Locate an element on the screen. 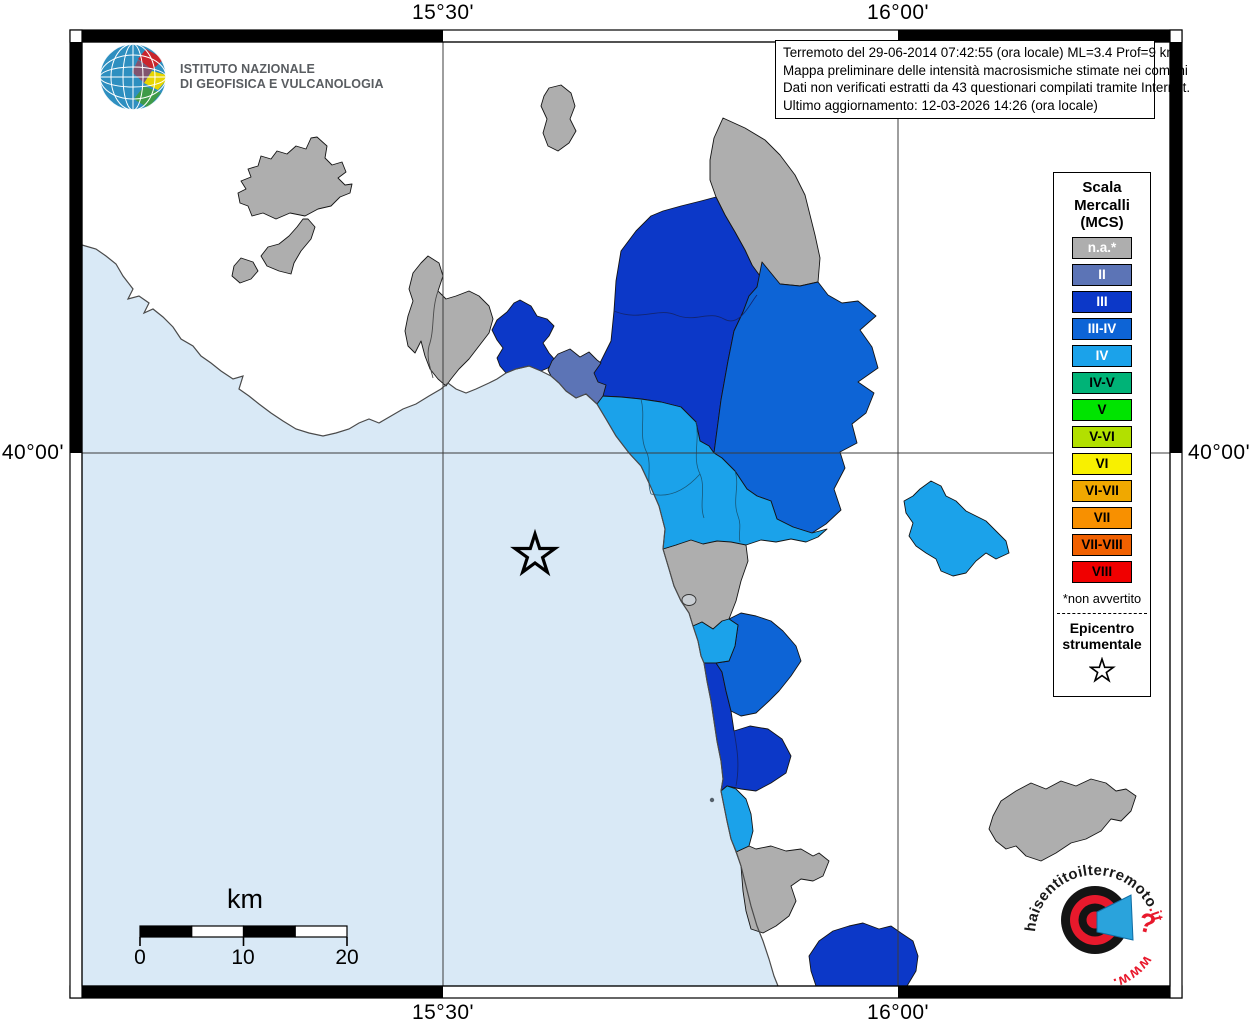 The width and height of the screenshot is (1255, 1025). scale-bar-label-10: 10 is located at coordinates (243, 957).